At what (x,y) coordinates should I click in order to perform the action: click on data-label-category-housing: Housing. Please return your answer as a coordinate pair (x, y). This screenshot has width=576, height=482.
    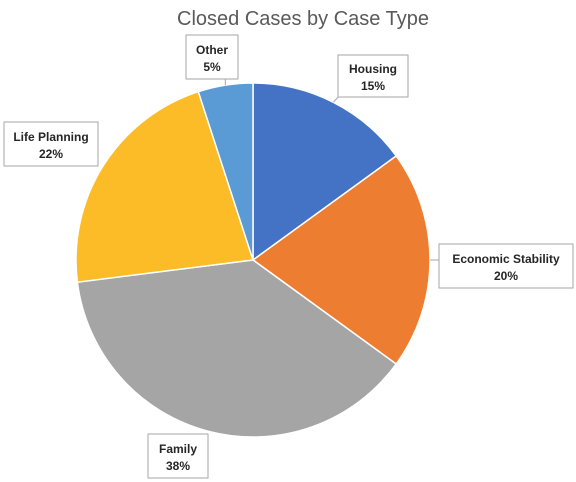
    Looking at the image, I should click on (373, 69).